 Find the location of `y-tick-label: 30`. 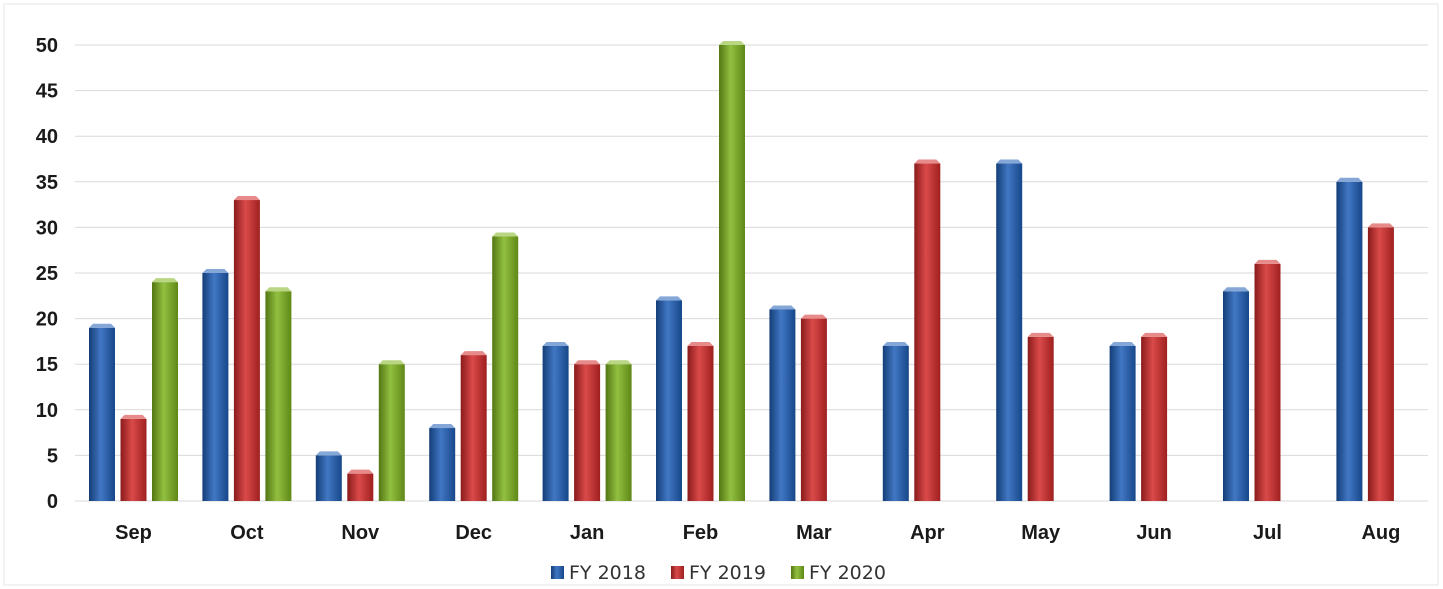

y-tick-label: 30 is located at coordinates (47, 228).